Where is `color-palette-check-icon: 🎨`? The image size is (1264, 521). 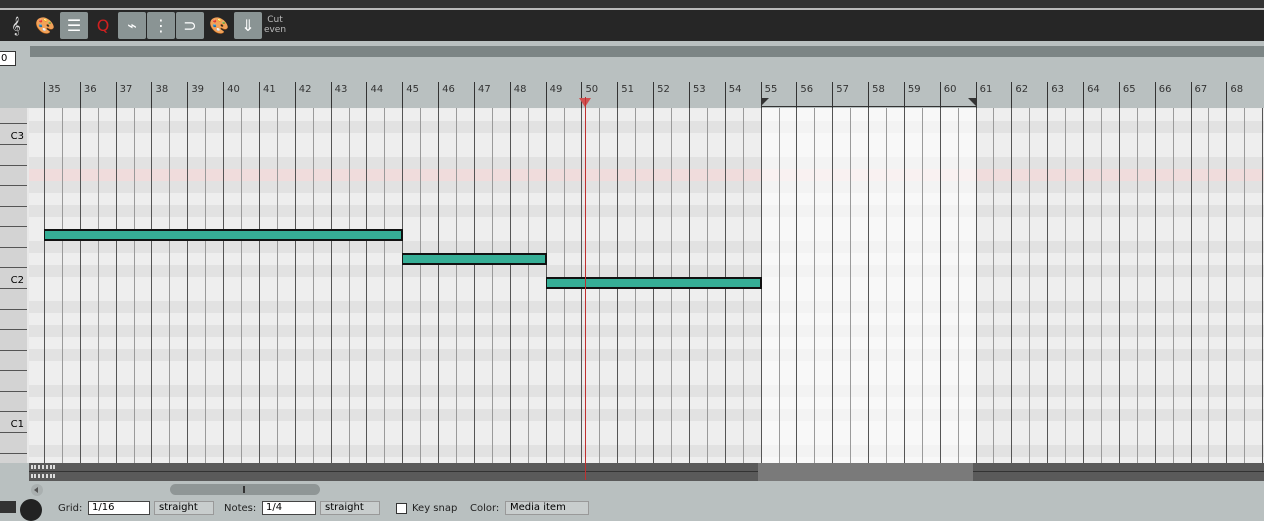 color-palette-check-icon: 🎨 is located at coordinates (45, 25).